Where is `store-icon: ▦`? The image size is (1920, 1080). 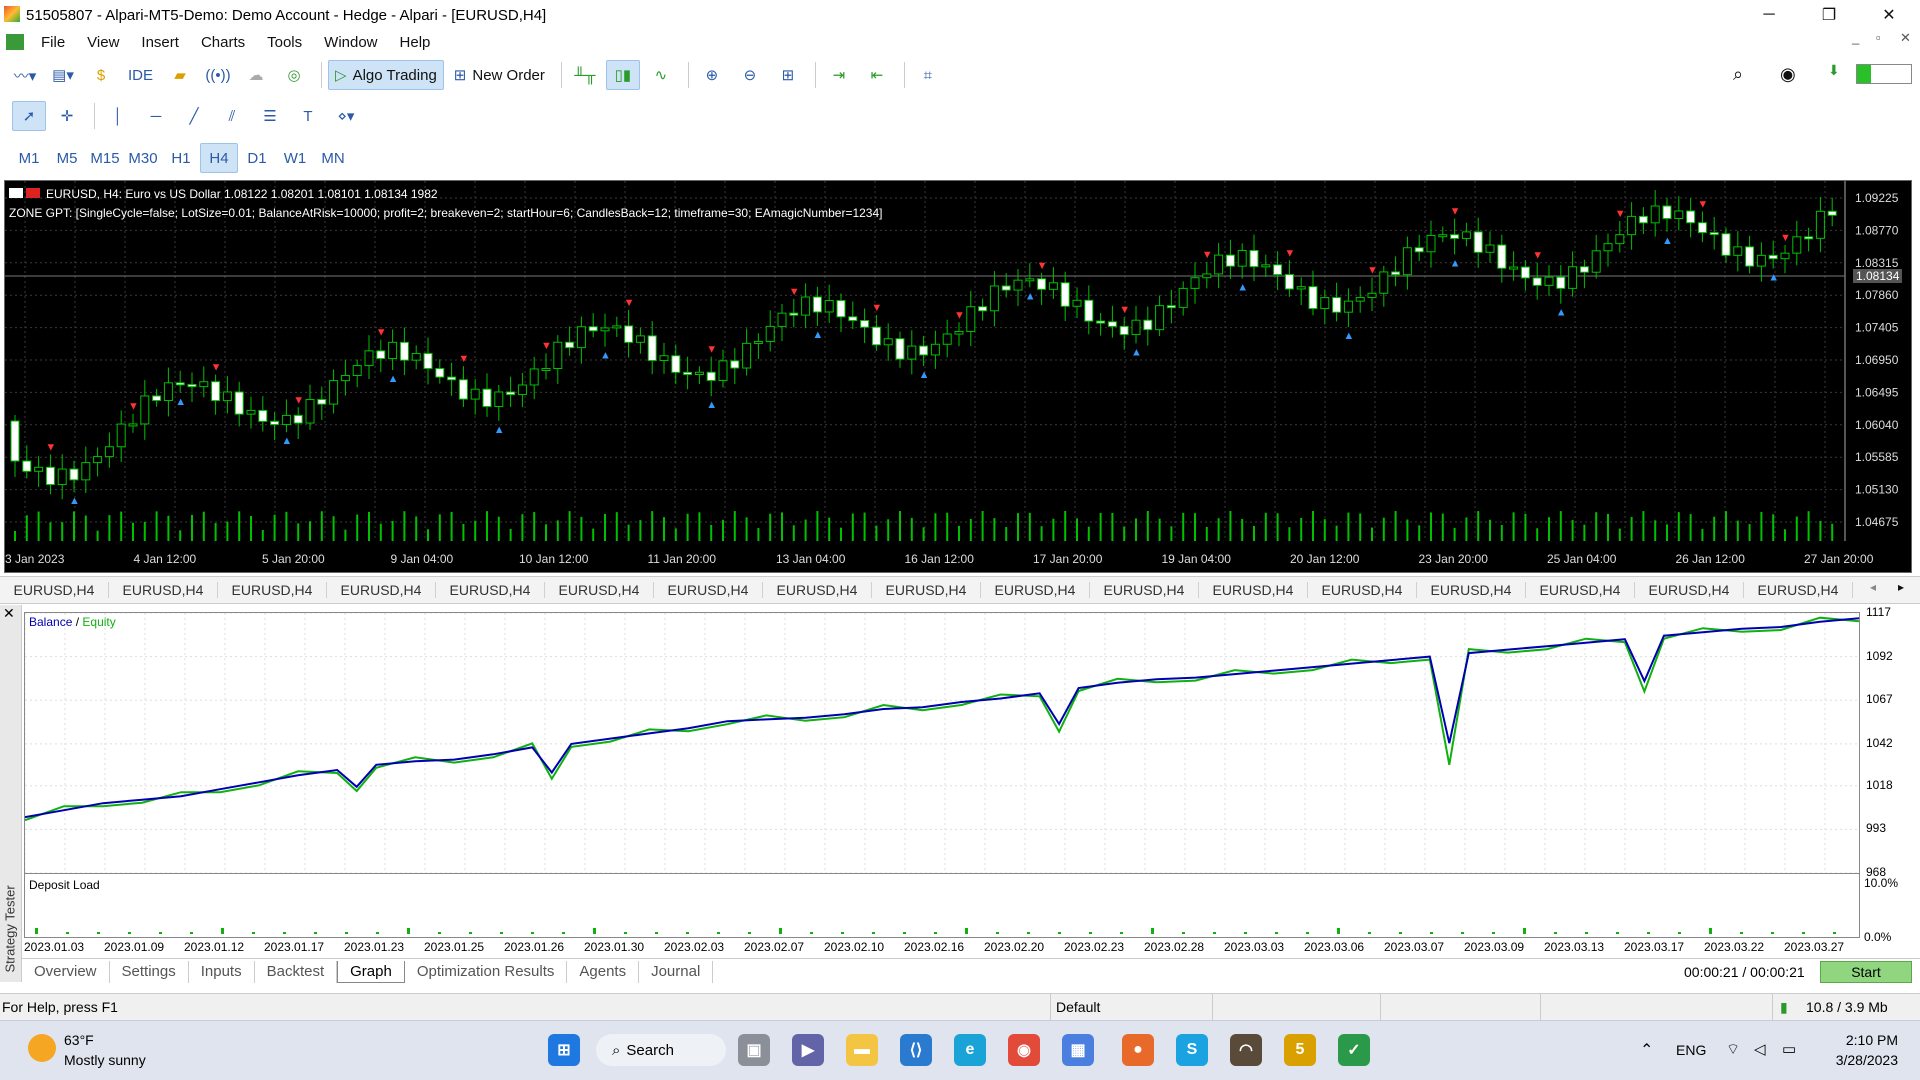
store-icon: ▦ is located at coordinates (1078, 1050).